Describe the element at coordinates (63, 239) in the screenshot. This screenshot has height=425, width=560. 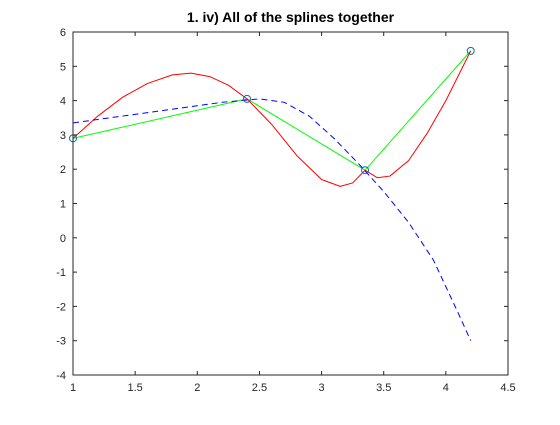
I see `y-tick-label: 0` at that location.